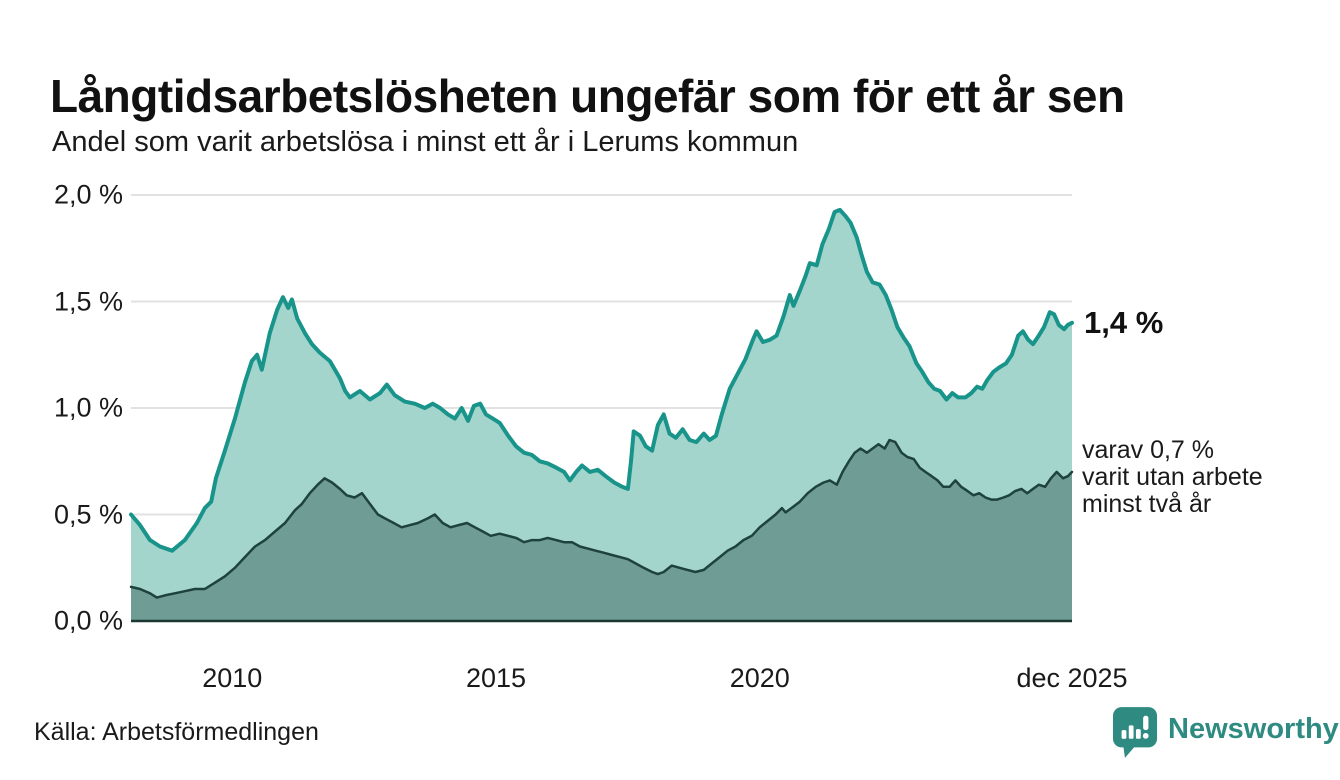 The width and height of the screenshot is (1340, 780). What do you see at coordinates (1072, 678) in the screenshot?
I see `x-tick-label: dec 2025` at bounding box center [1072, 678].